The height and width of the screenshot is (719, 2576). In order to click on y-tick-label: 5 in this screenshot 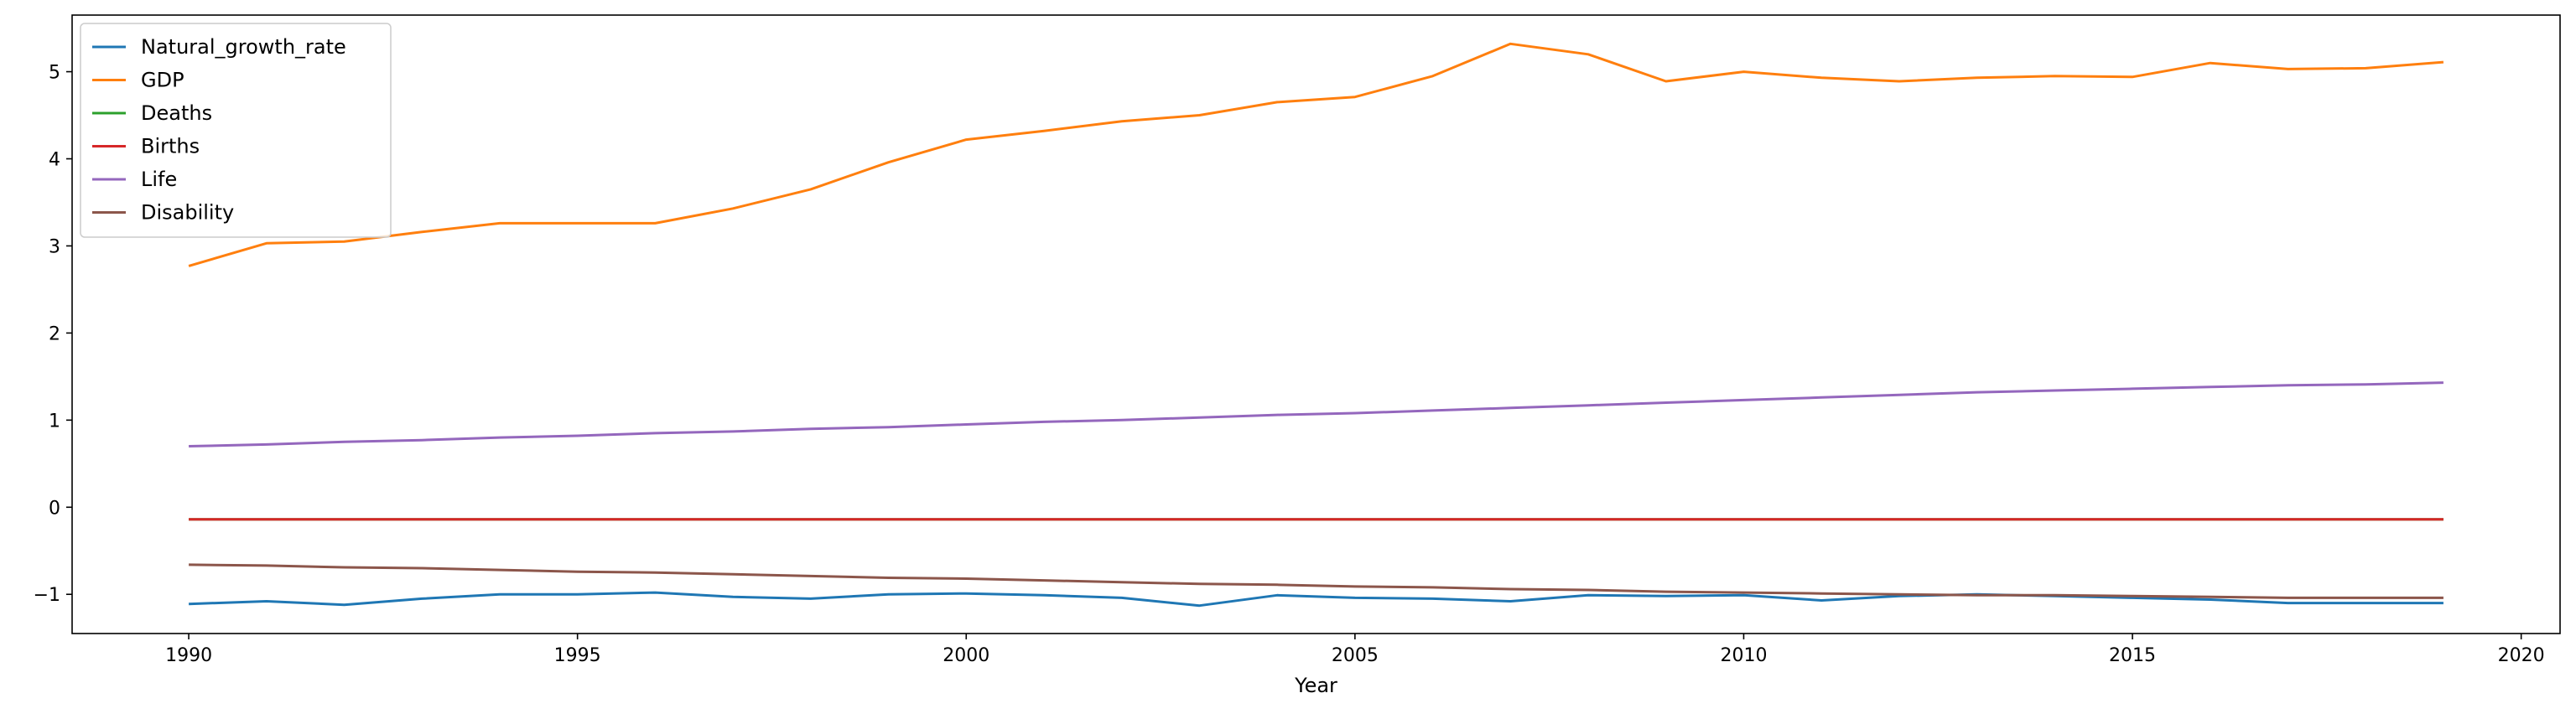, I will do `click(54, 73)`.